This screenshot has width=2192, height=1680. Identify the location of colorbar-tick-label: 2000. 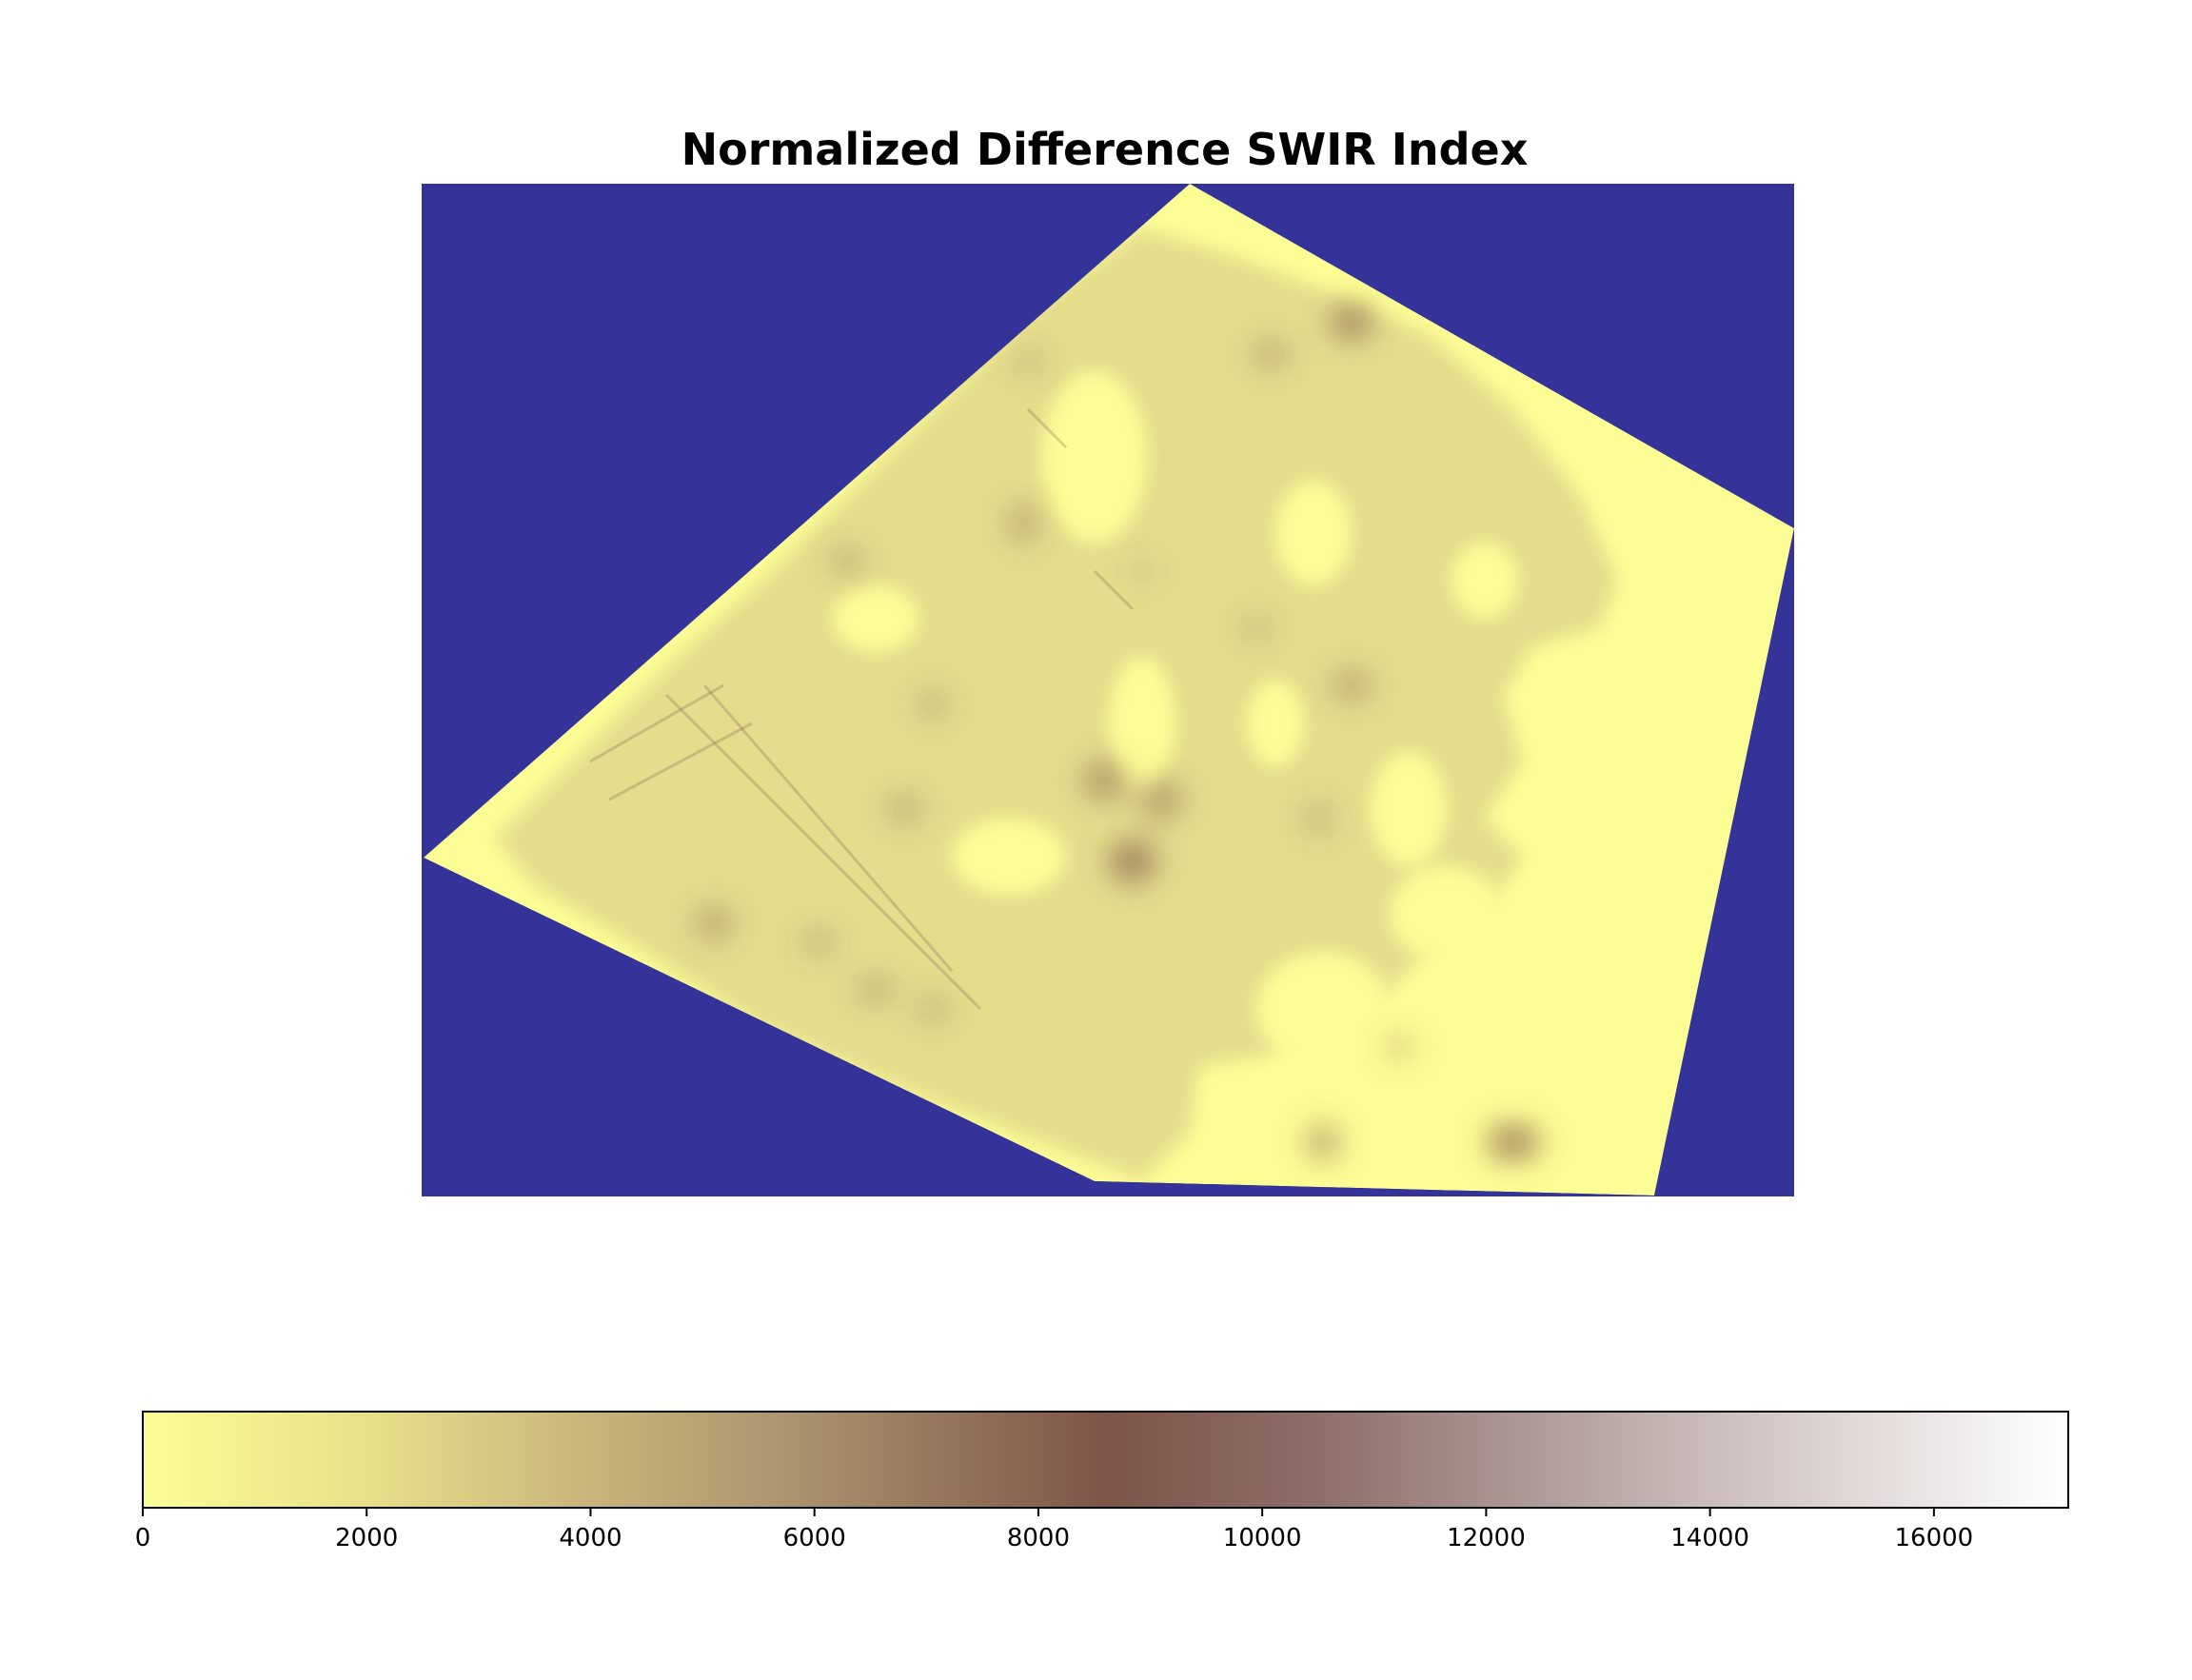
(366, 1538).